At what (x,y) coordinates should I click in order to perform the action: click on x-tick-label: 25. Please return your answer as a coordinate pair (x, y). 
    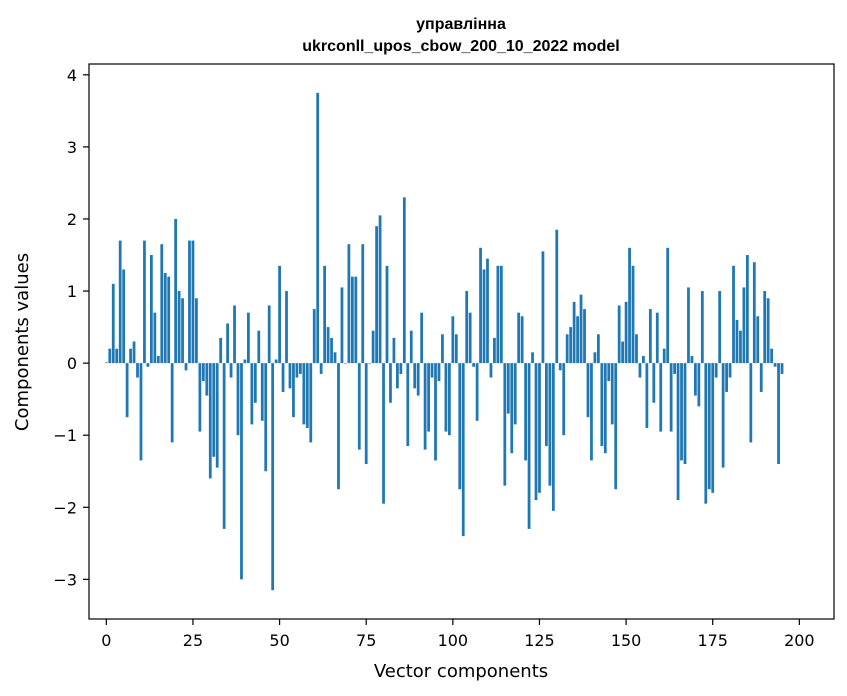
    Looking at the image, I should click on (193, 640).